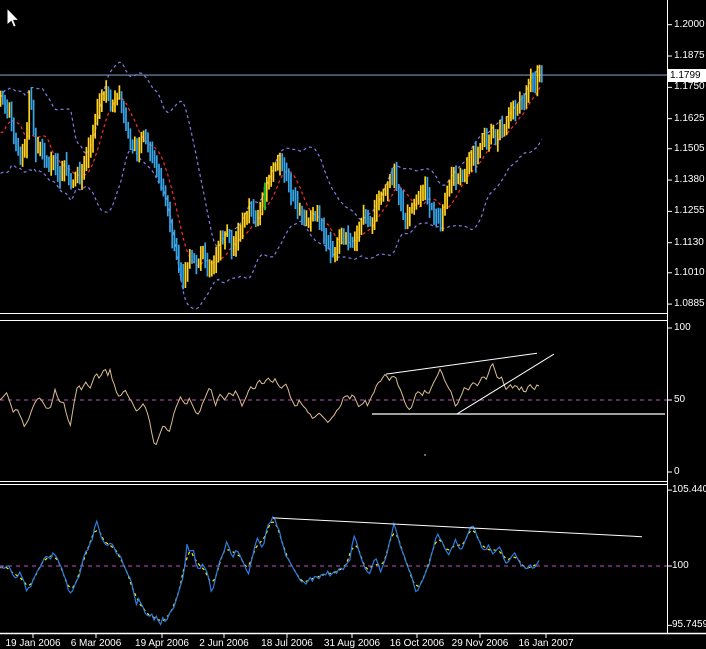 This screenshot has height=649, width=706. I want to click on price-axis-label: 1.1750, so click(689, 87).